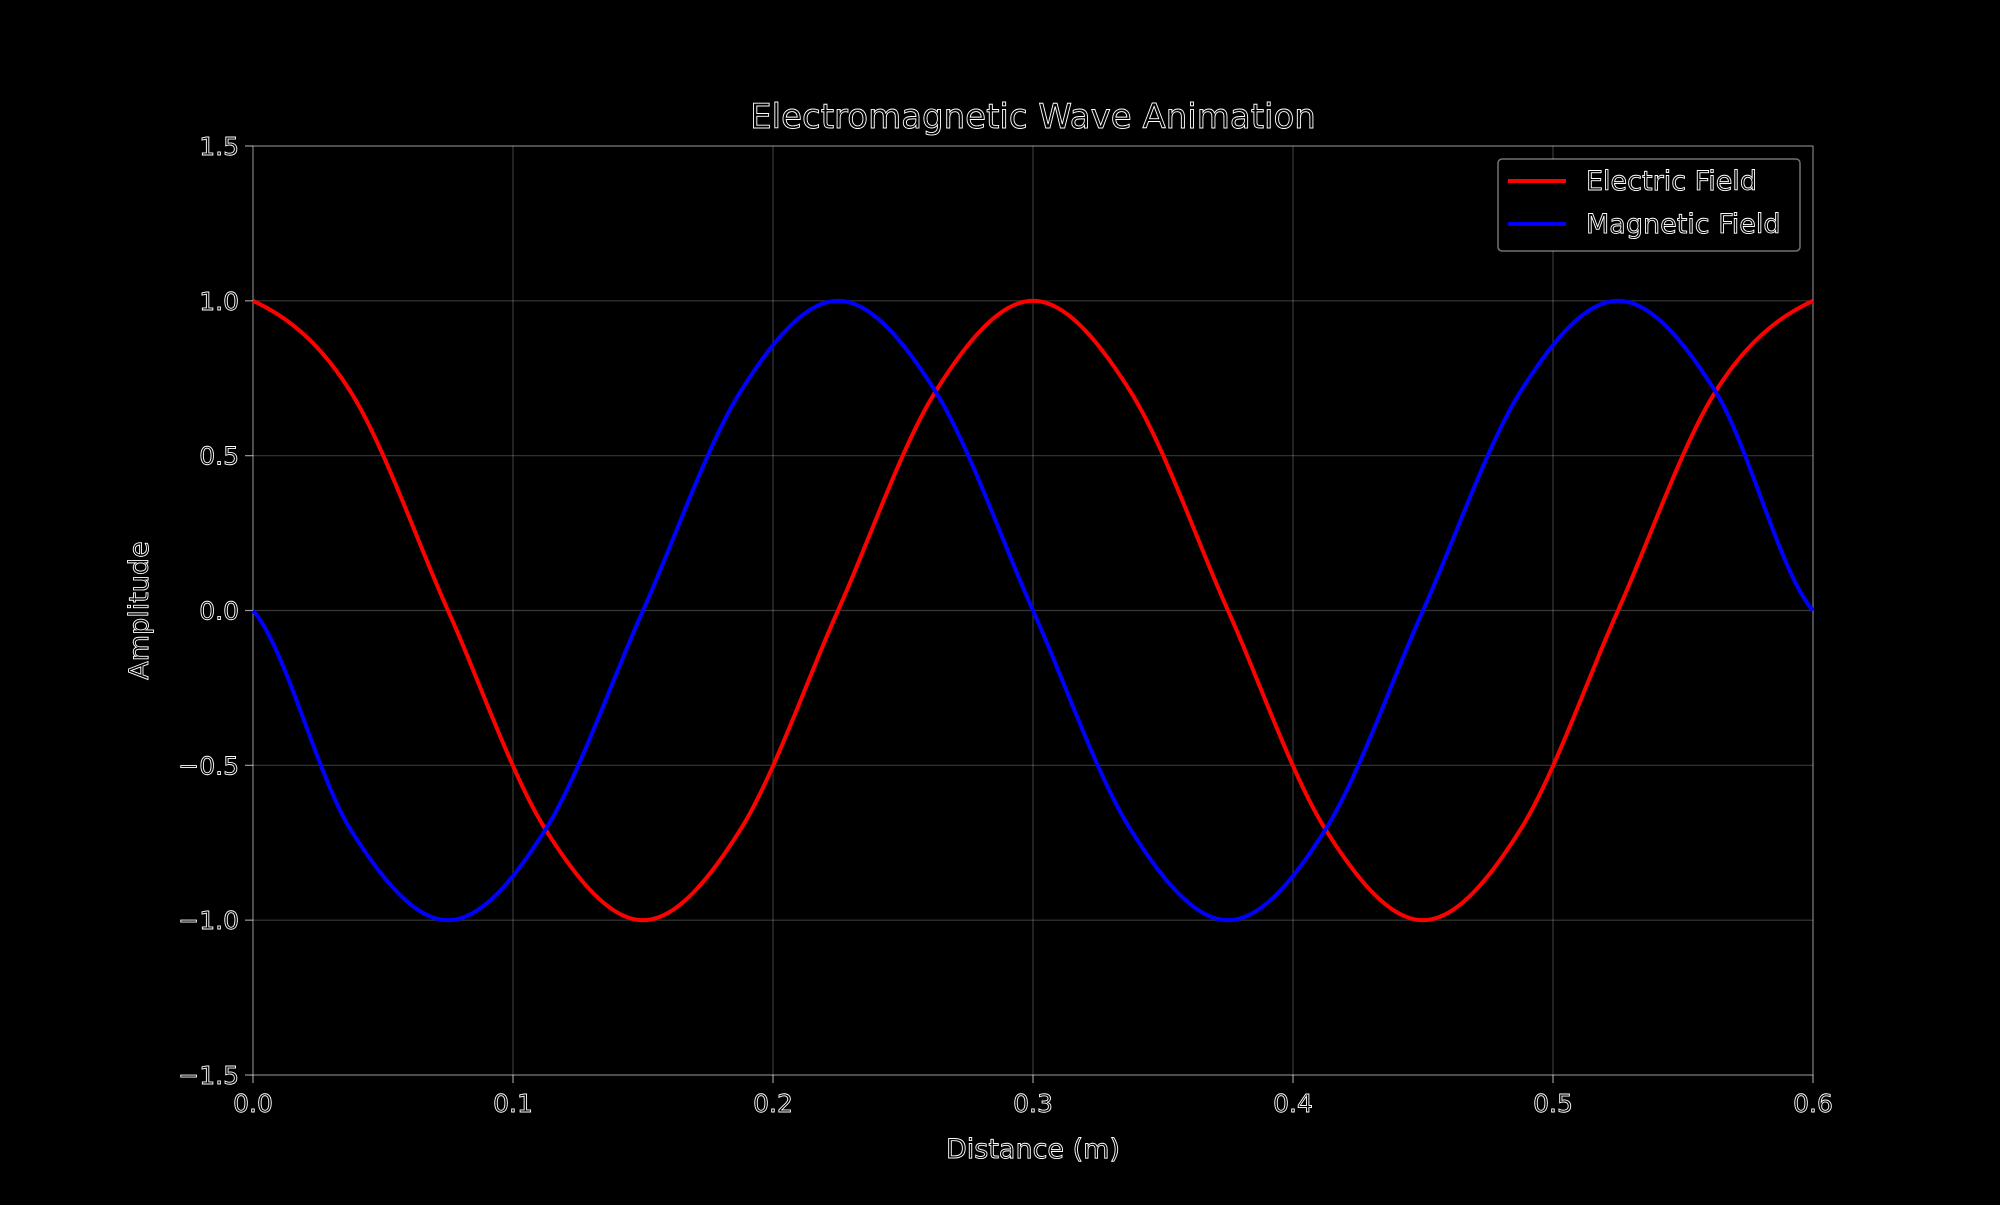 The height and width of the screenshot is (1205, 2000). Describe the element at coordinates (1813, 1103) in the screenshot. I see `x-tick-label: 0.6` at that location.